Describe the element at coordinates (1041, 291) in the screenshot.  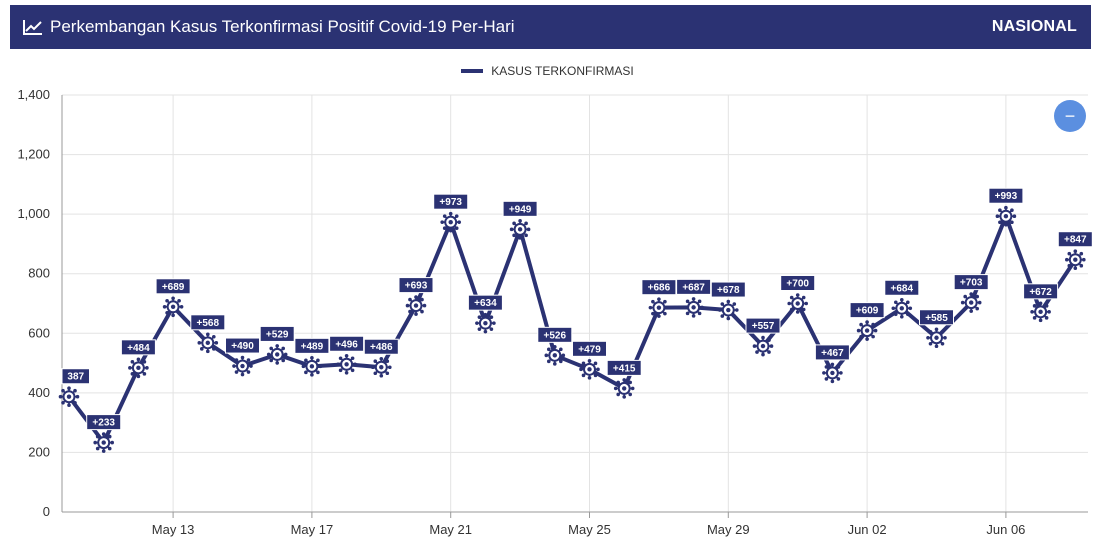
I see `data-label: +672` at that location.